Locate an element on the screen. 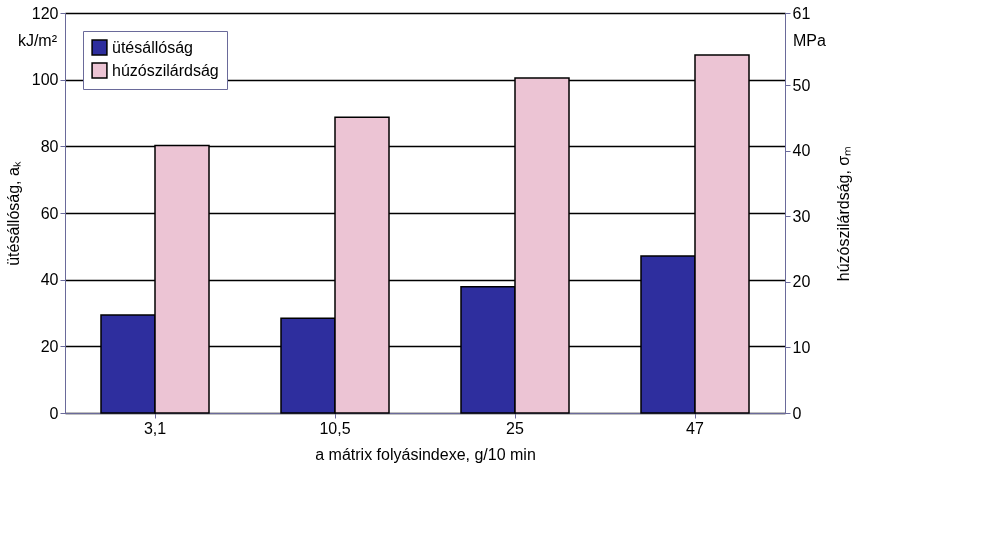 Image resolution: width=1008 pixels, height=560 pixels. y2-tick-label: 0 is located at coordinates (797, 413).